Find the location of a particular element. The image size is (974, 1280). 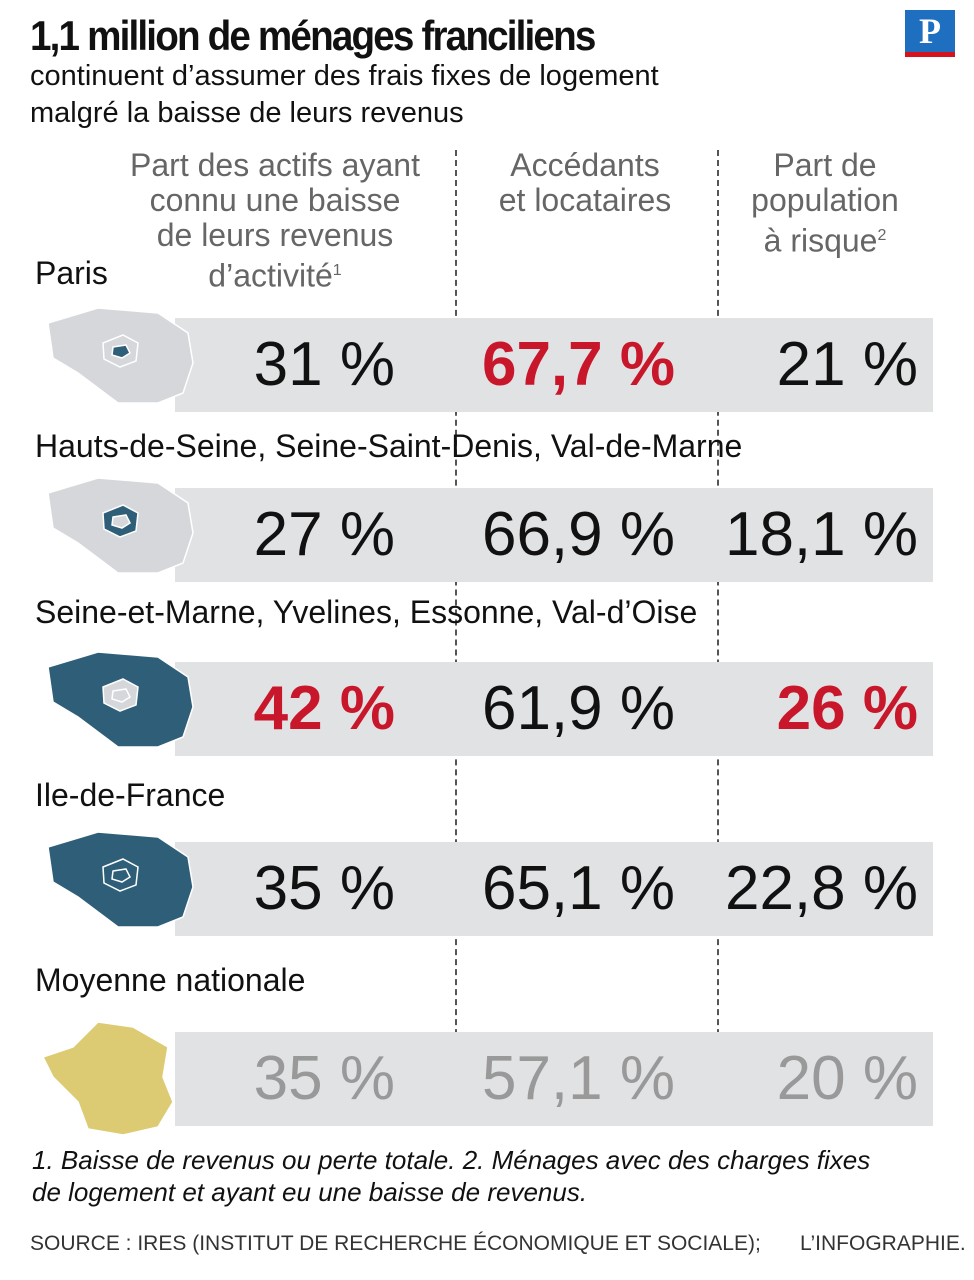

row-label: Paris is located at coordinates (71, 273).